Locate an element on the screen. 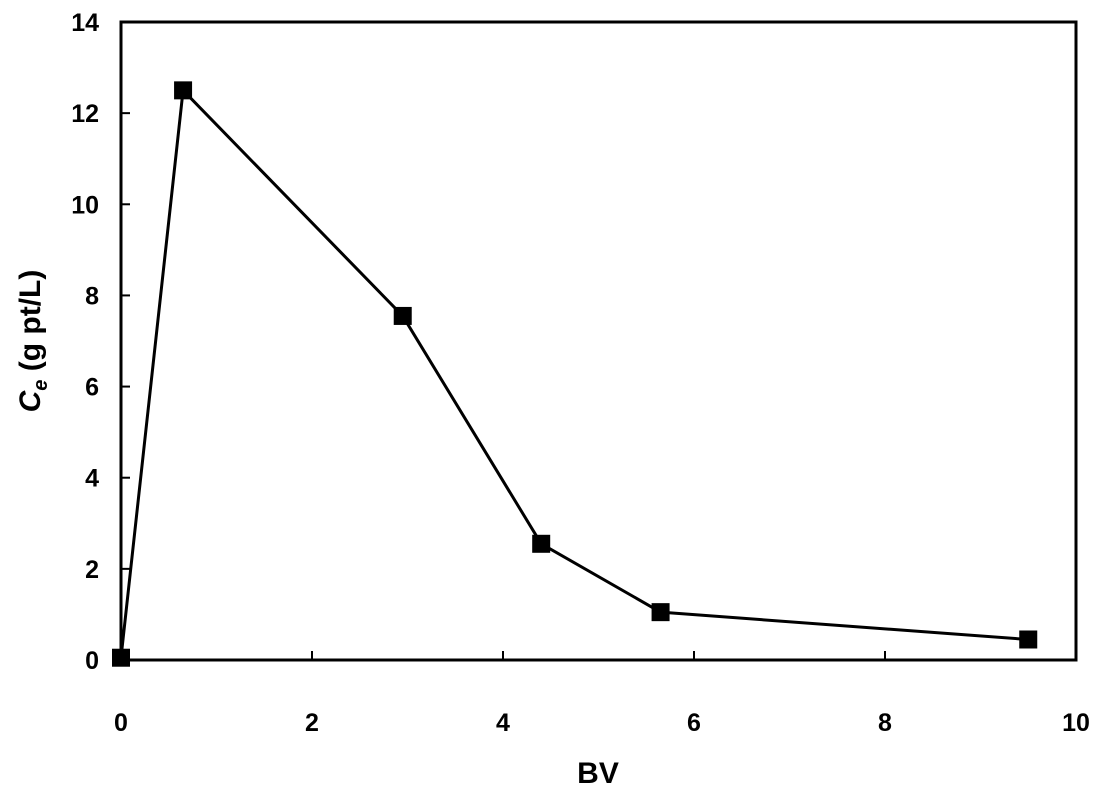 Image resolution: width=1099 pixels, height=796 pixels. y-tick-label: 8 is located at coordinates (92, 296).